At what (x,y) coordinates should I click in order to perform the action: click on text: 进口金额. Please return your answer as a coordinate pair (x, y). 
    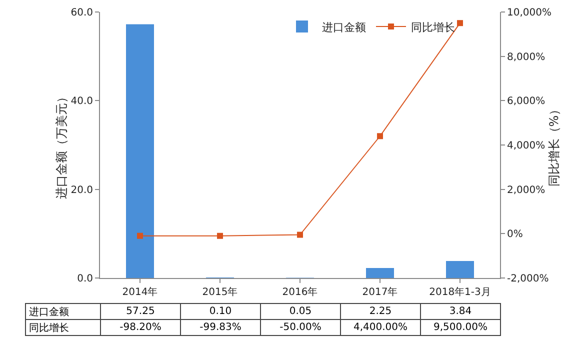
    Looking at the image, I should click on (49, 312).